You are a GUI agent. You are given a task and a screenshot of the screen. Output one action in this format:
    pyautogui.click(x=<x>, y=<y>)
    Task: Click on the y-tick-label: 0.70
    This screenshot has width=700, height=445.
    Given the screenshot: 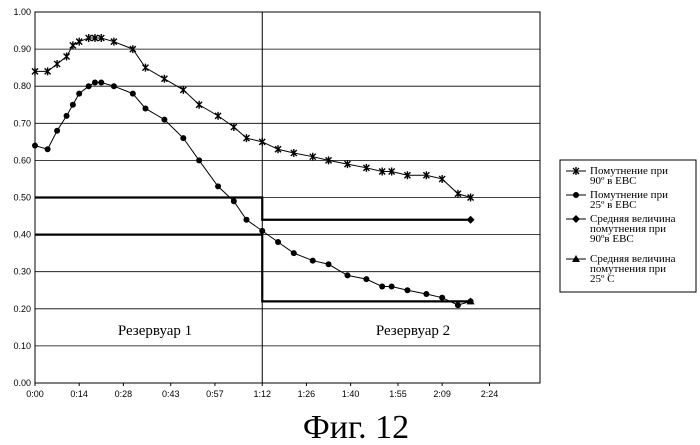 What is the action you would take?
    pyautogui.click(x=22, y=123)
    